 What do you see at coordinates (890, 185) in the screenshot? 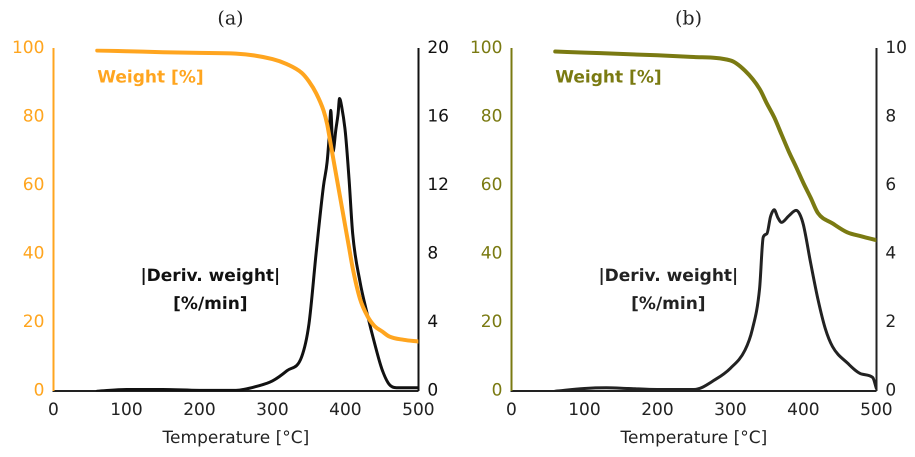
I see `y2-tick-label: 6` at bounding box center [890, 185].